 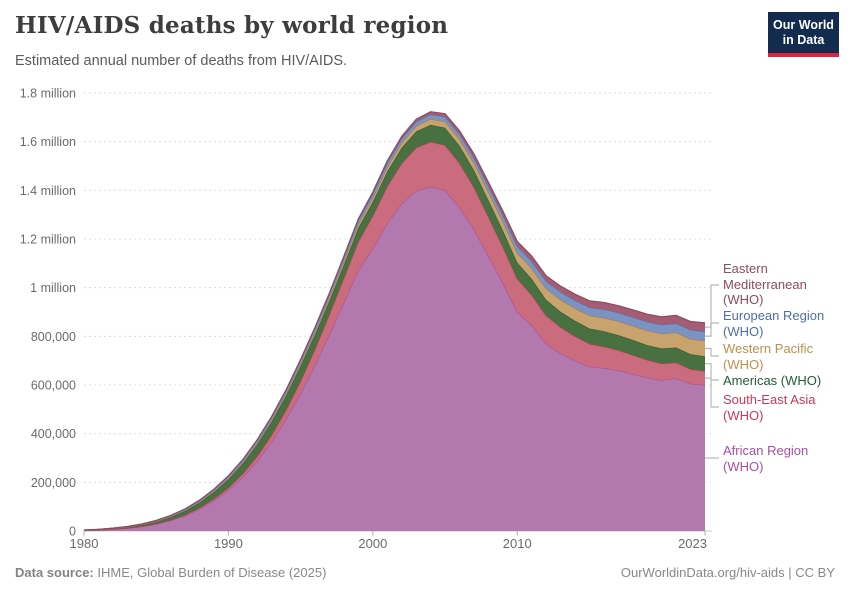 I want to click on data-source-label: Data source:, so click(x=54, y=572).